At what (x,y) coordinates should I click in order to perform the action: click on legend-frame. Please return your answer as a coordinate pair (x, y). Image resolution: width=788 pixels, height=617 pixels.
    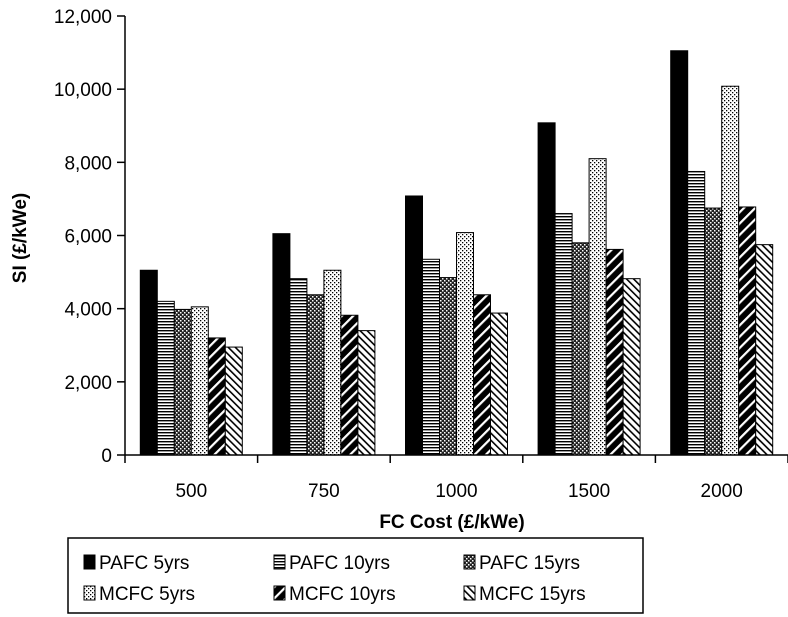
    Looking at the image, I should click on (355, 575).